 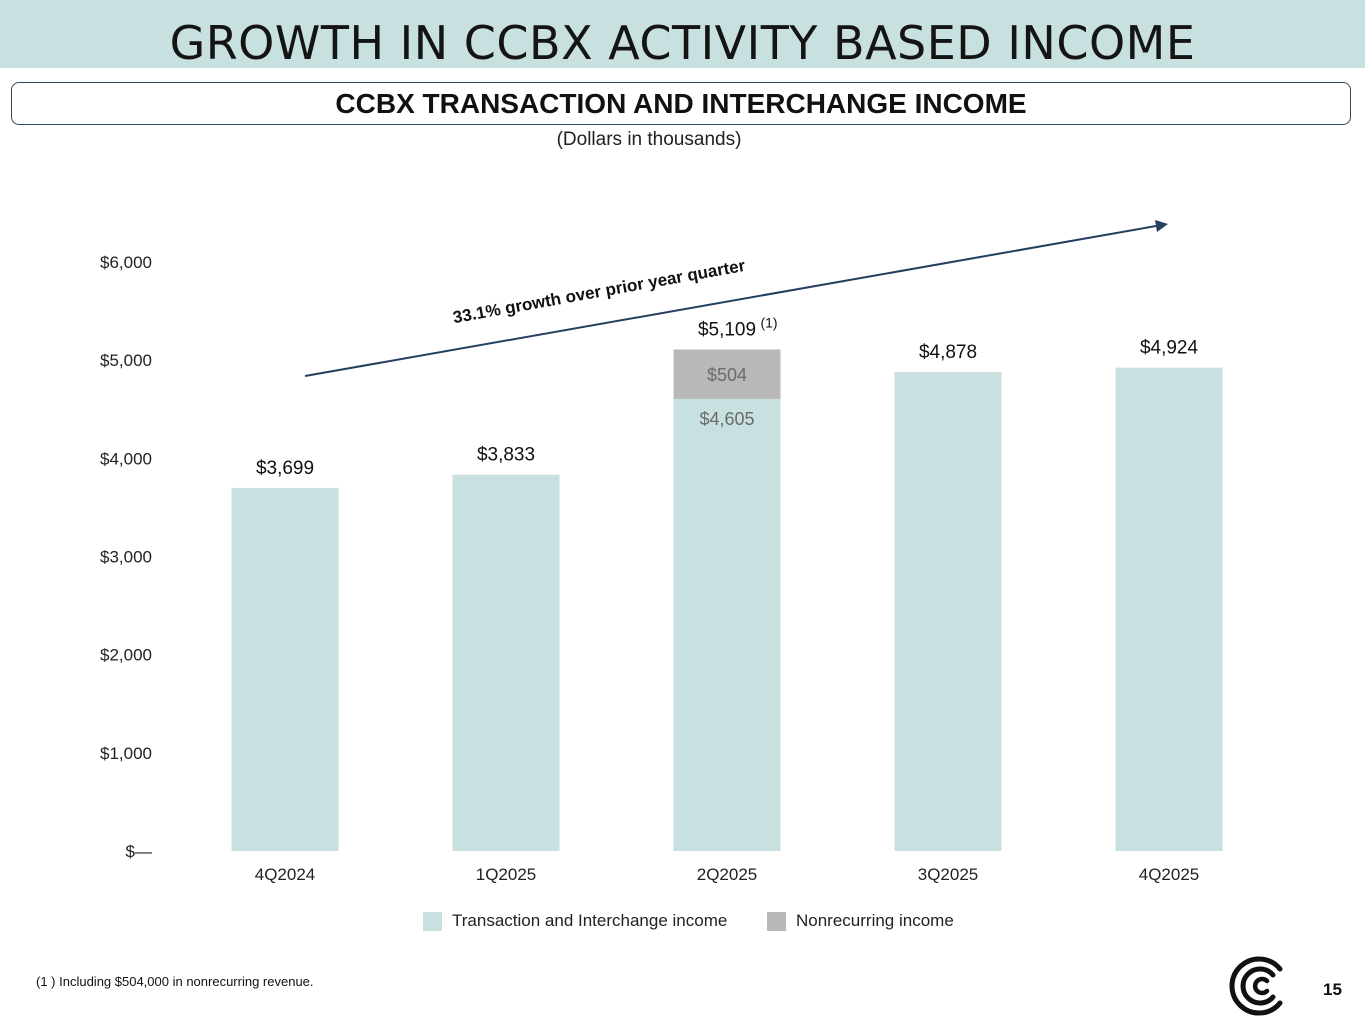 What do you see at coordinates (1169, 874) in the screenshot?
I see `x-tick-label: 4Q2025` at bounding box center [1169, 874].